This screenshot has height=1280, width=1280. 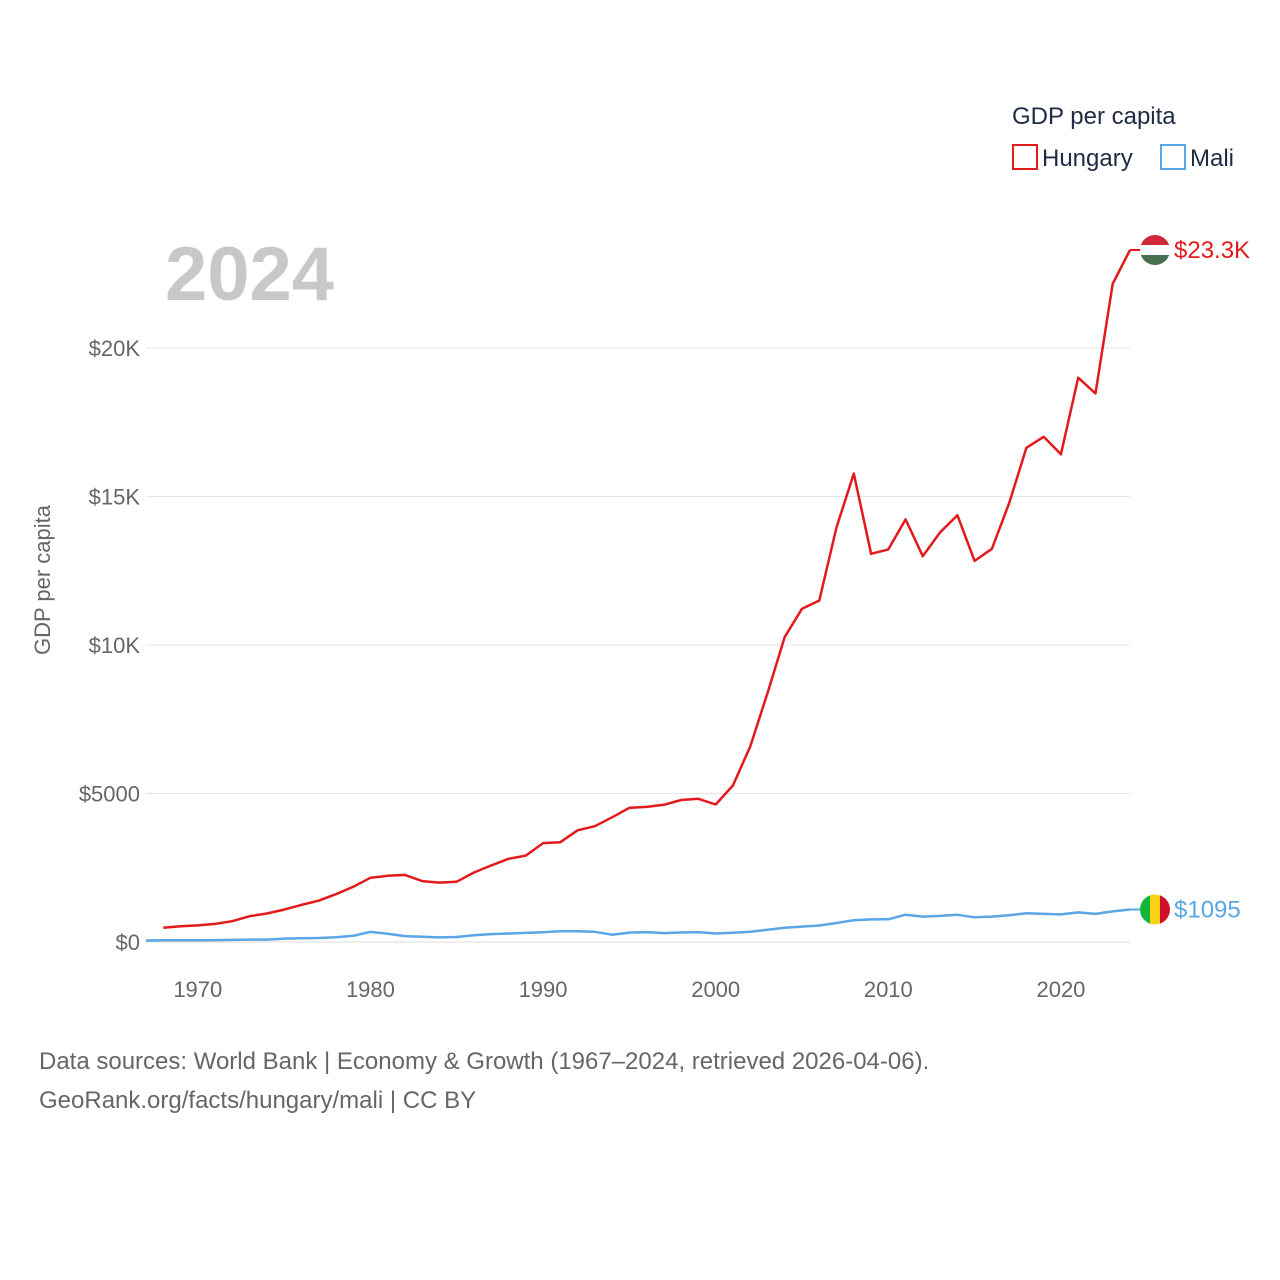 I want to click on x-tick-label: 1990, so click(x=543, y=989).